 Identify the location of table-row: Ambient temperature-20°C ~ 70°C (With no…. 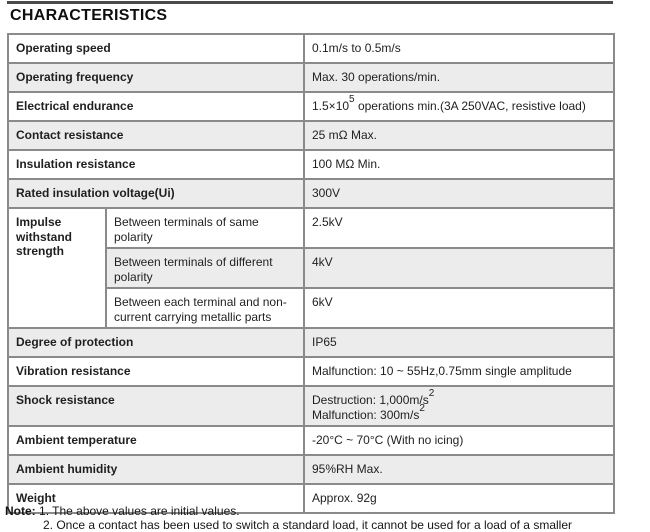
(311, 440).